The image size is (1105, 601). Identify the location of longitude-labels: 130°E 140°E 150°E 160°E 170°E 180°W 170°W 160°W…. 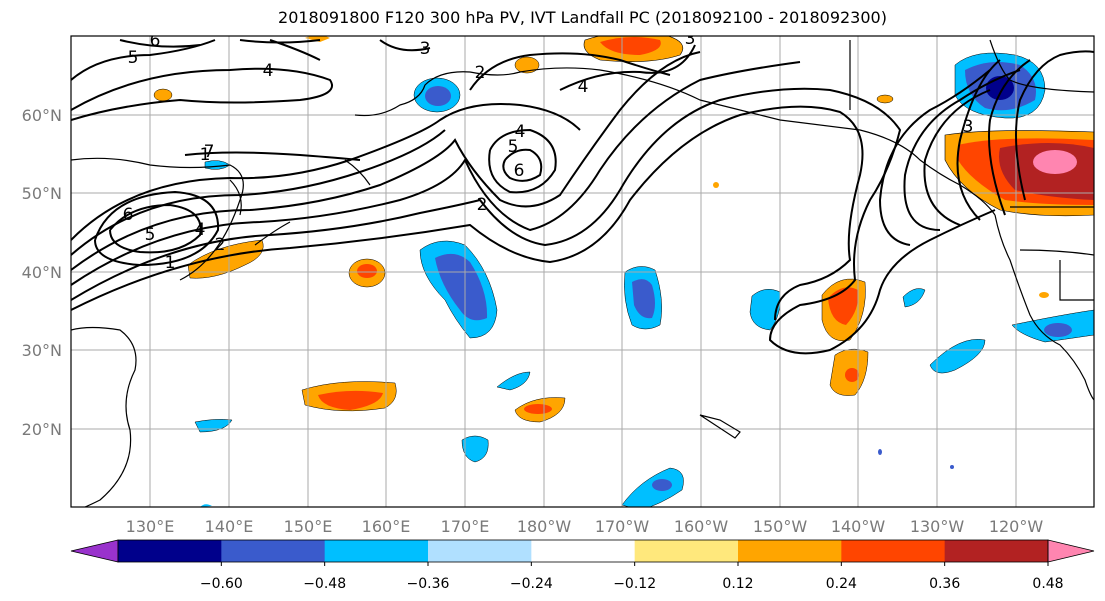
(585, 526).